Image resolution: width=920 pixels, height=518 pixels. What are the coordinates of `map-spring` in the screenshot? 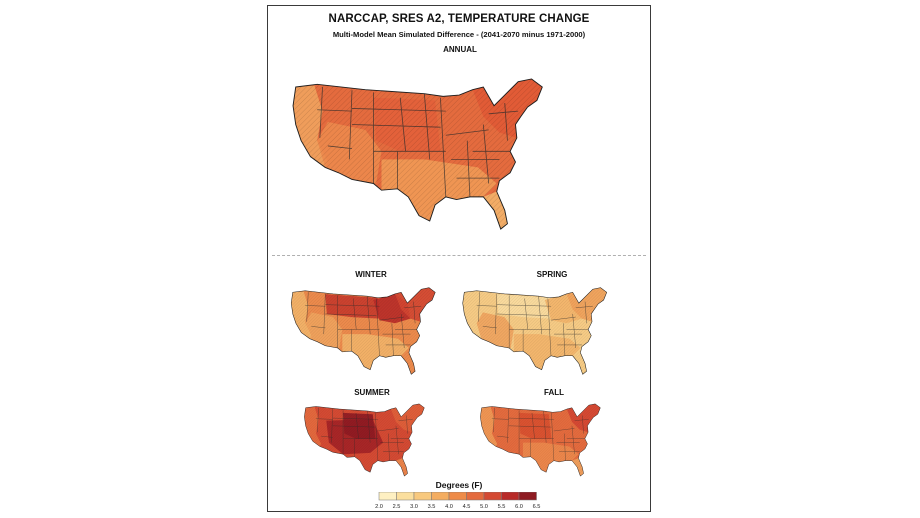 It's located at (535, 331).